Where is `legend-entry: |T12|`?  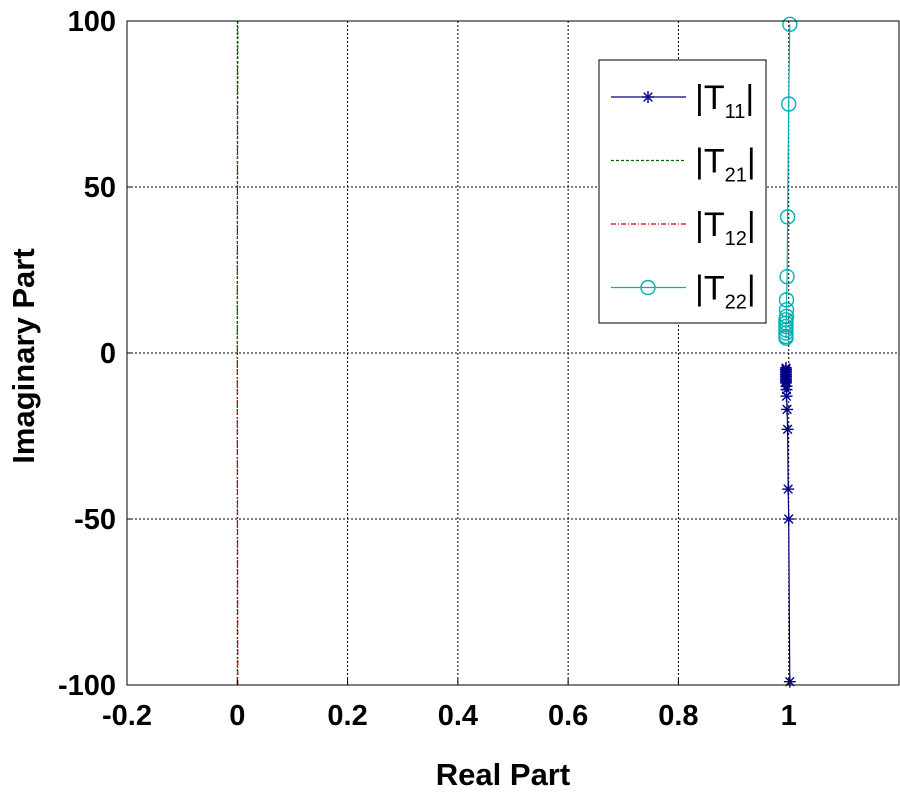 legend-entry: |T12| is located at coordinates (683, 228).